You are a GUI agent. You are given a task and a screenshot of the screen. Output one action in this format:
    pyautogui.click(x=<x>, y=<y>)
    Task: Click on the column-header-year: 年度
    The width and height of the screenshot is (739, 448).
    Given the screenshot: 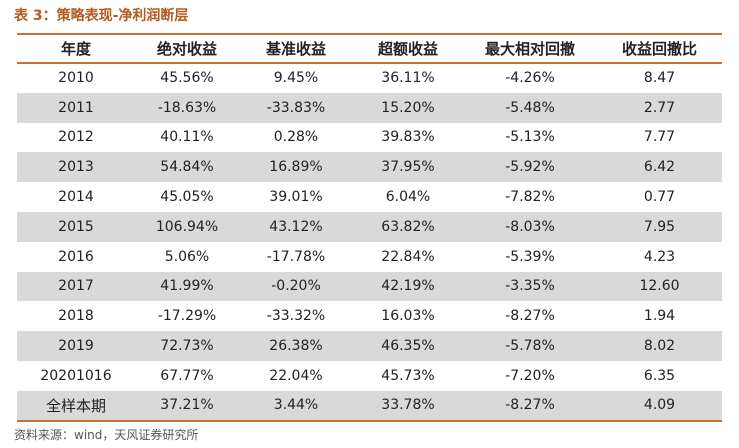 What is the action you would take?
    pyautogui.click(x=75, y=49)
    